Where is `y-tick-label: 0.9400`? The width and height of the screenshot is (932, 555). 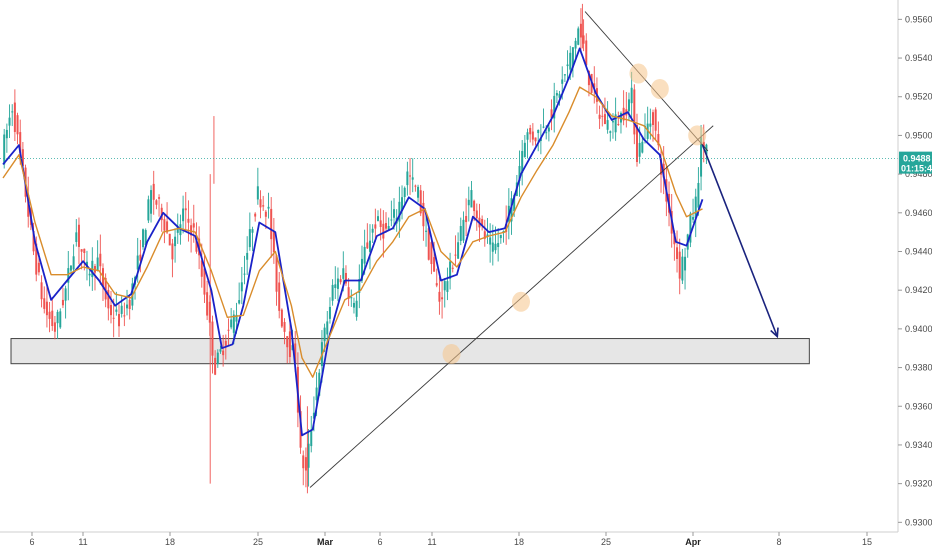 y-tick-label: 0.9400 is located at coordinates (918, 329).